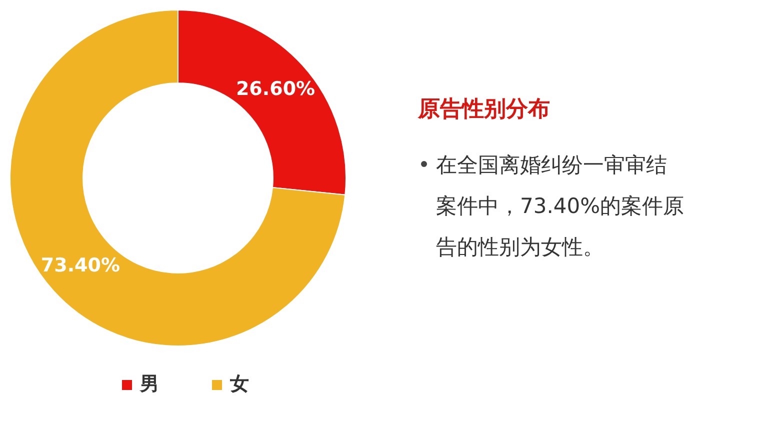 The width and height of the screenshot is (777, 422). Describe the element at coordinates (483, 109) in the screenshot. I see `text: 原告性别分布` at that location.